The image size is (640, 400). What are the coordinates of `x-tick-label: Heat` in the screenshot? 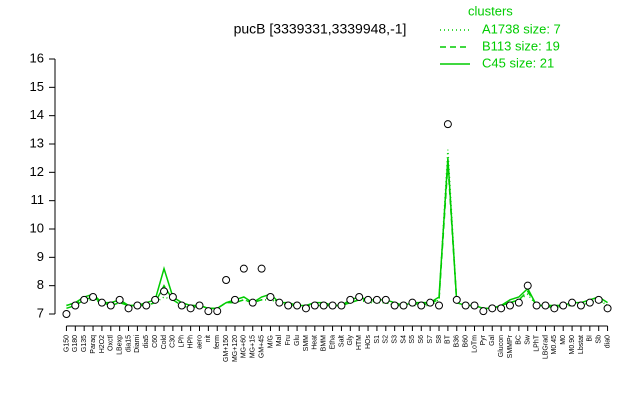 It's located at (315, 342).